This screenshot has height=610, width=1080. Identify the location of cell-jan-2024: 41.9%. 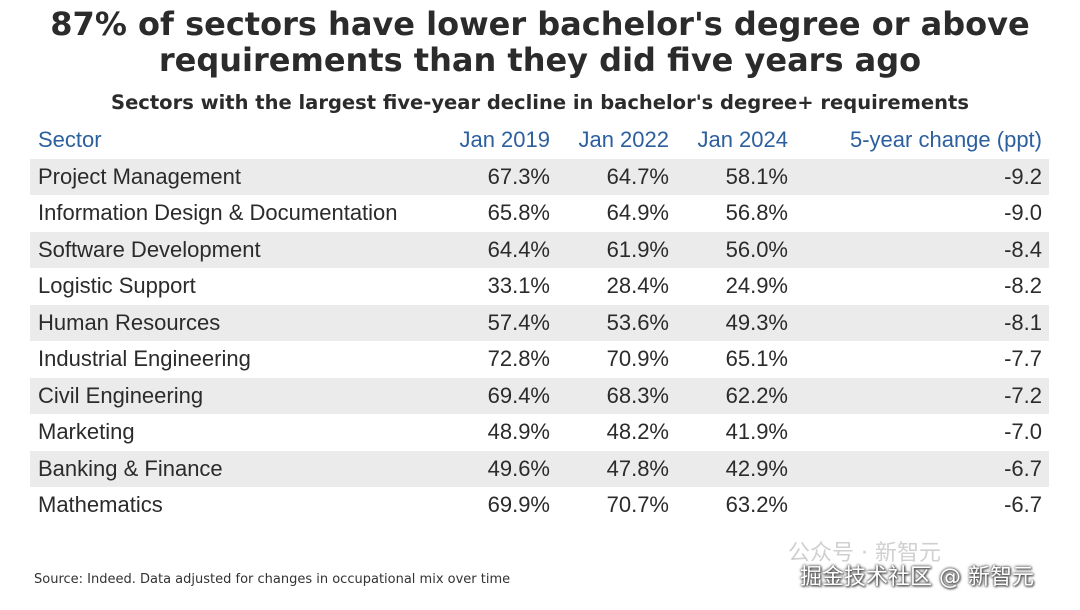
(756, 431).